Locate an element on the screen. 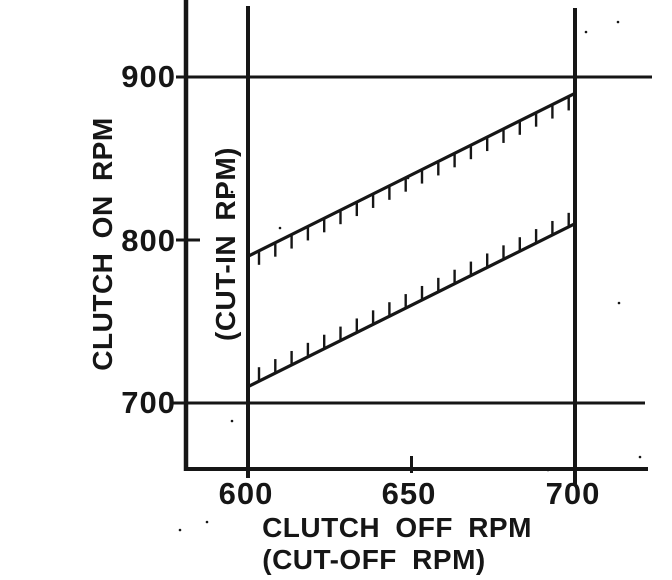 The image size is (672, 580). x-tick-label-650: 650 is located at coordinates (409, 493).